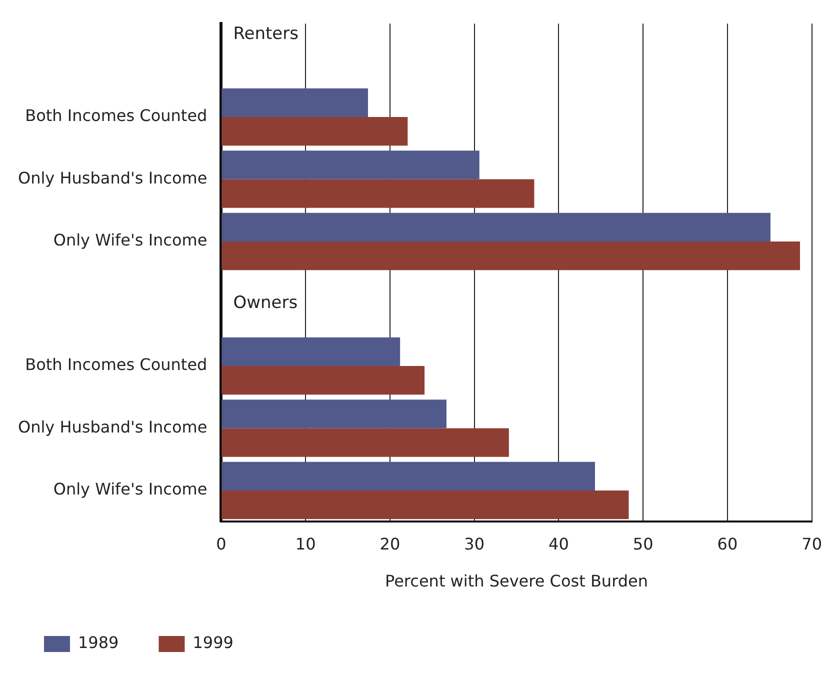 This screenshot has height=677, width=838. I want to click on x-tick-label: 10, so click(305, 544).